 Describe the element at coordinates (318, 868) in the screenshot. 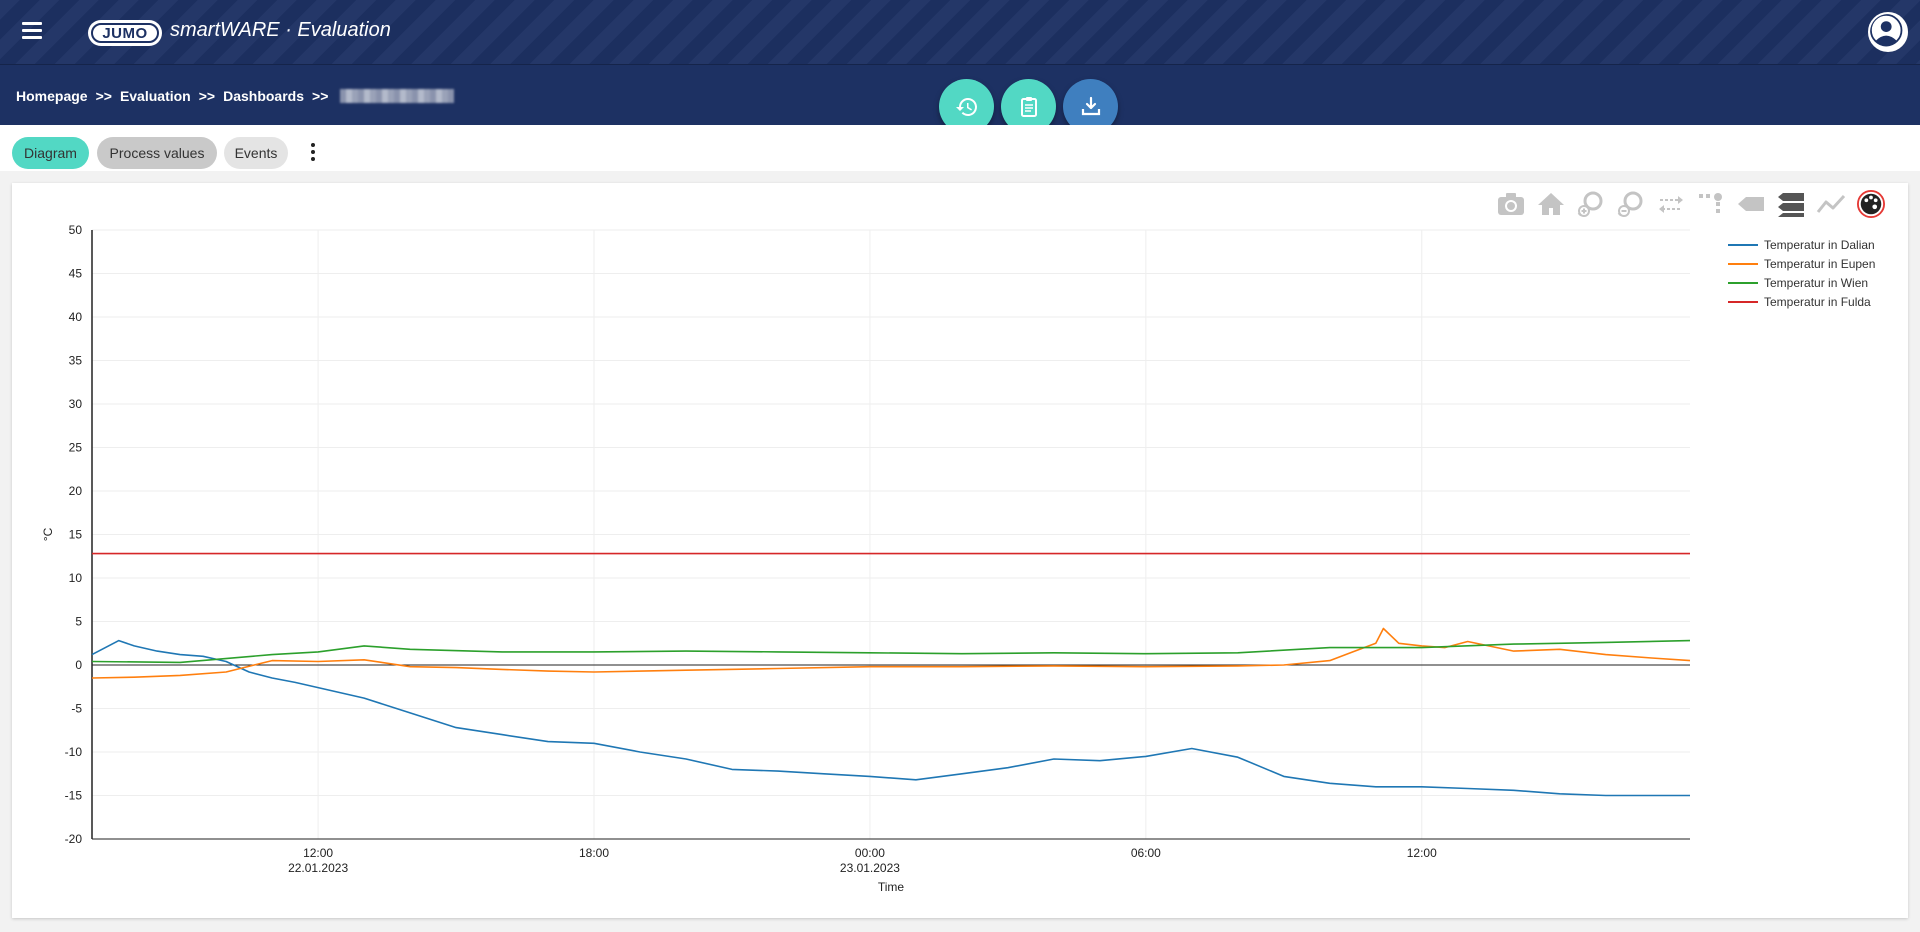

I see `x-tick-date-label: 22.01.2023` at that location.